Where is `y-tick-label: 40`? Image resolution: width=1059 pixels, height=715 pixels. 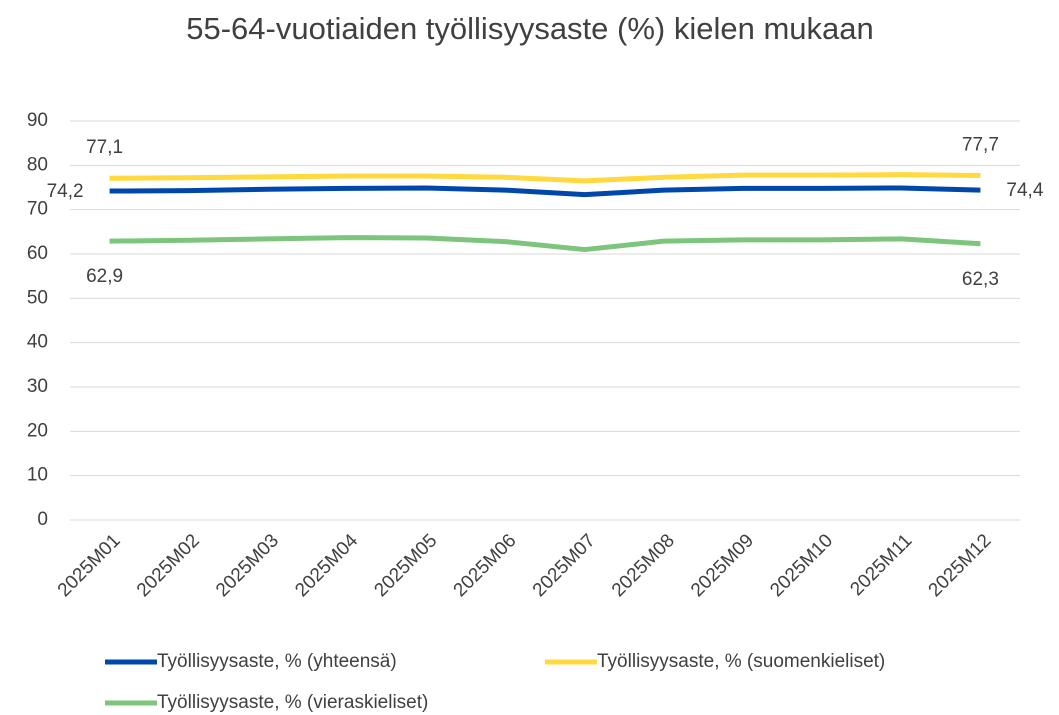 y-tick-label: 40 is located at coordinates (37, 342).